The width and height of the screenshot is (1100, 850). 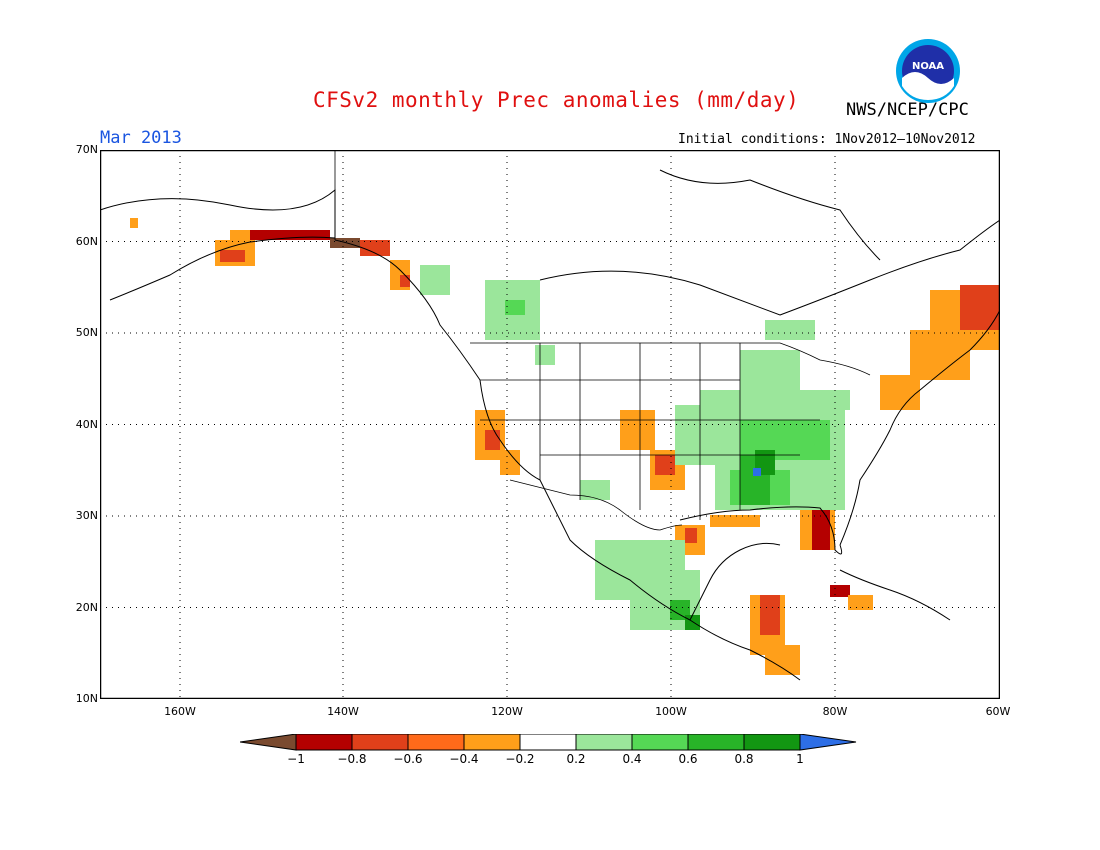 What do you see at coordinates (907, 110) in the screenshot?
I see `agency-label: NWS/NCEP/CPC` at bounding box center [907, 110].